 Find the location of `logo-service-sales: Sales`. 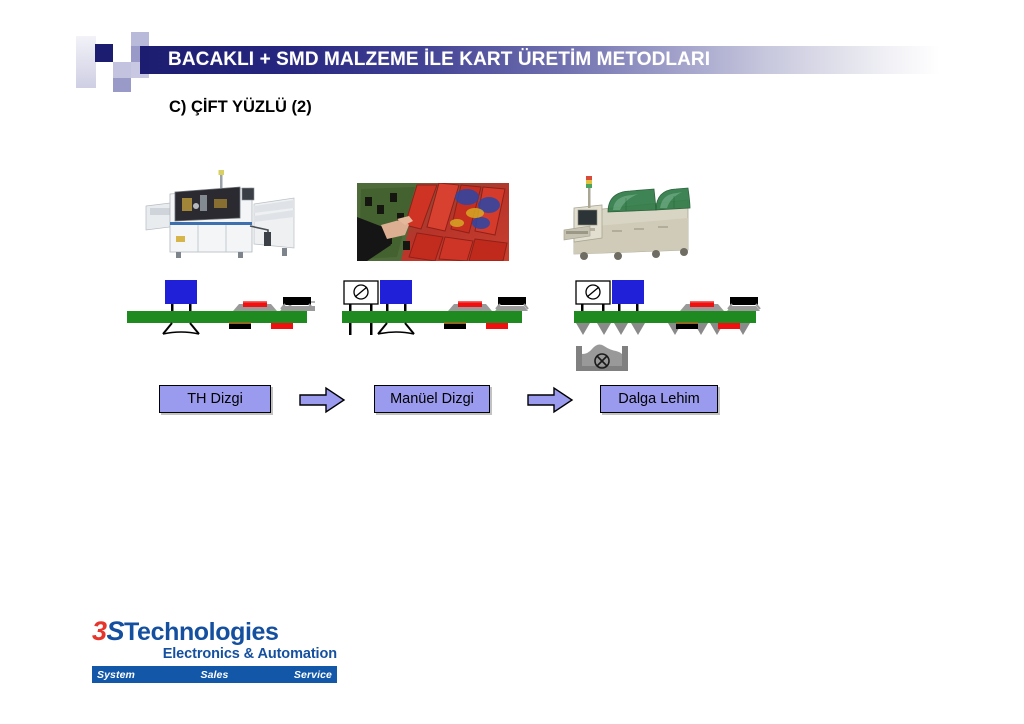

logo-service-sales: Sales is located at coordinates (214, 674).